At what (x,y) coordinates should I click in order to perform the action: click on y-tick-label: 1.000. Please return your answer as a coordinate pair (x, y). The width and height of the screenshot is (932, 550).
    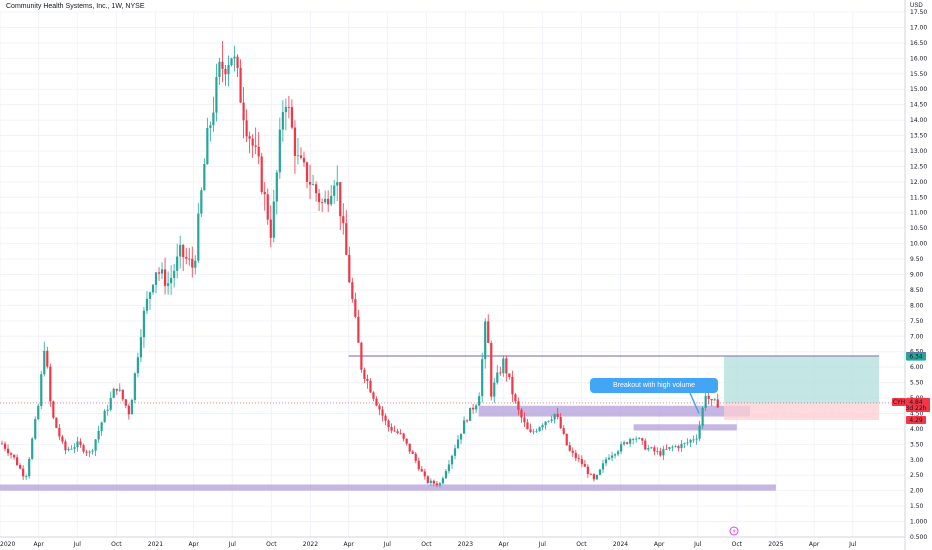
    Looking at the image, I should click on (918, 522).